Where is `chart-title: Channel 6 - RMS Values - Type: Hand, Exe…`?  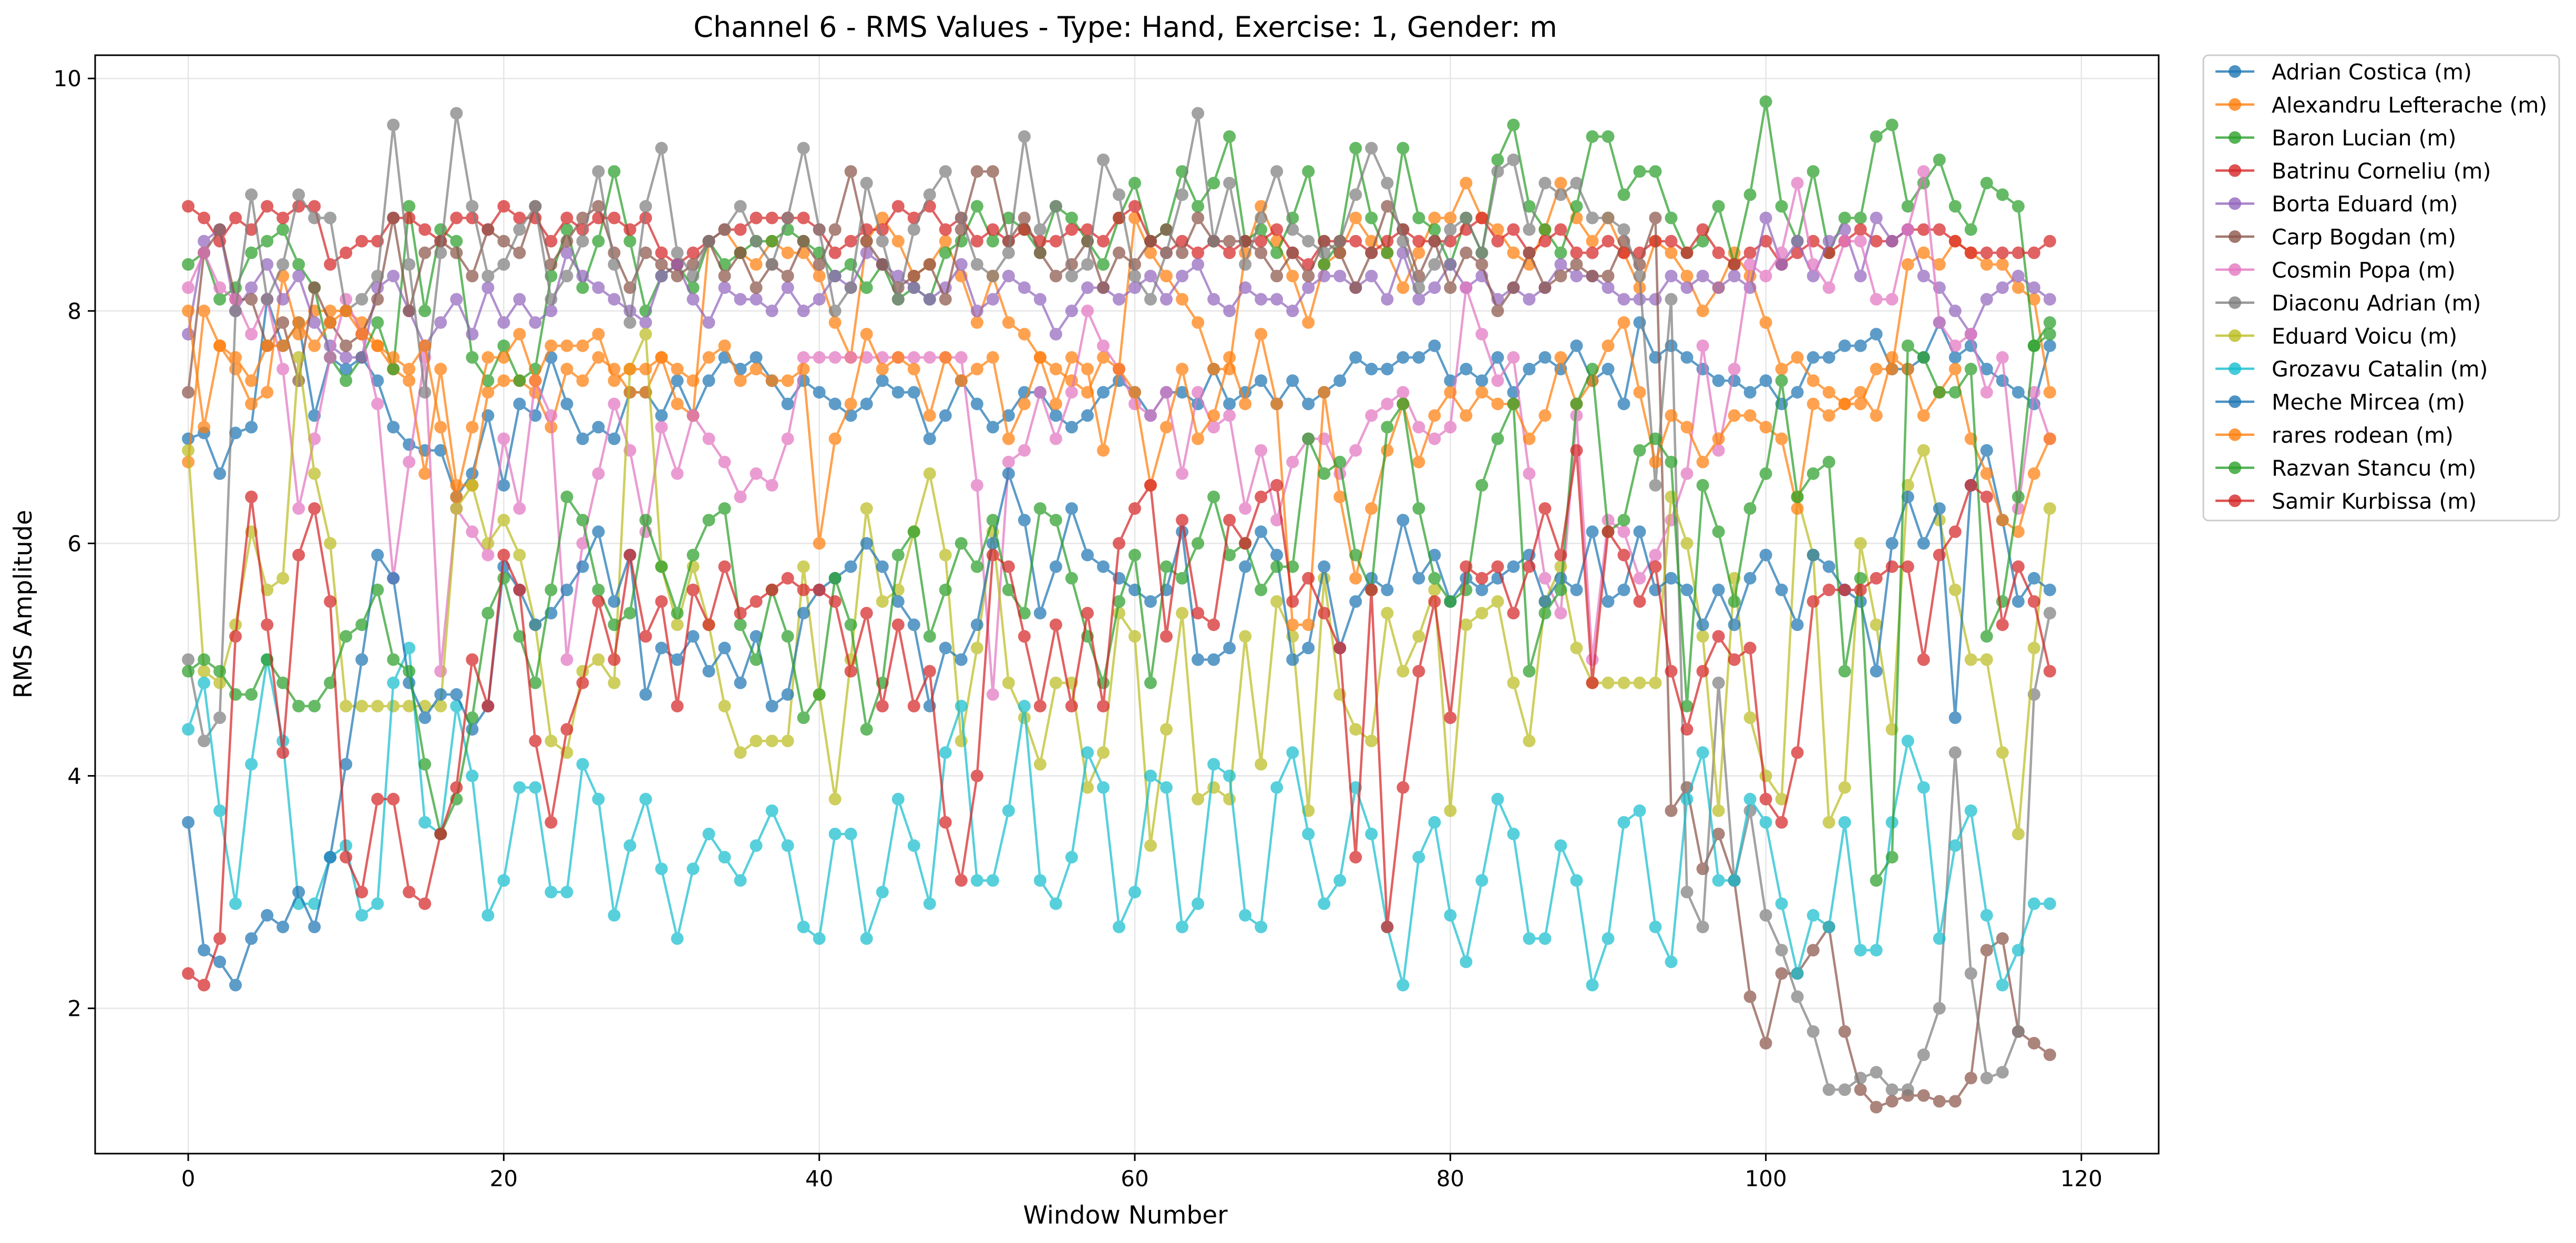 chart-title: Channel 6 - RMS Values - Type: Hand, Exe… is located at coordinates (1125, 28).